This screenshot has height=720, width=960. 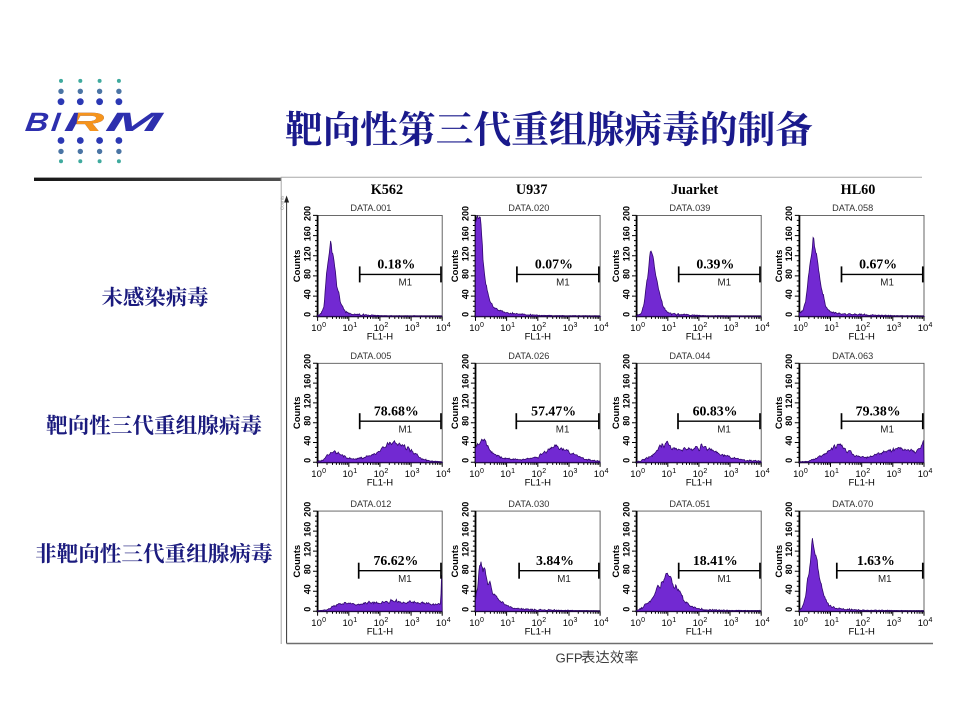 What do you see at coordinates (878, 410) in the screenshot?
I see `svg-text: 79.38%` at bounding box center [878, 410].